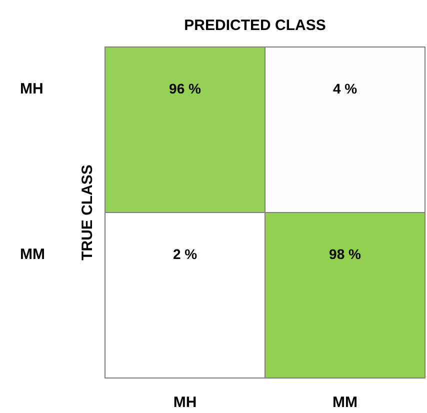 The image size is (427, 413). What do you see at coordinates (185, 88) in the screenshot?
I see `data-label: 96 %` at bounding box center [185, 88].